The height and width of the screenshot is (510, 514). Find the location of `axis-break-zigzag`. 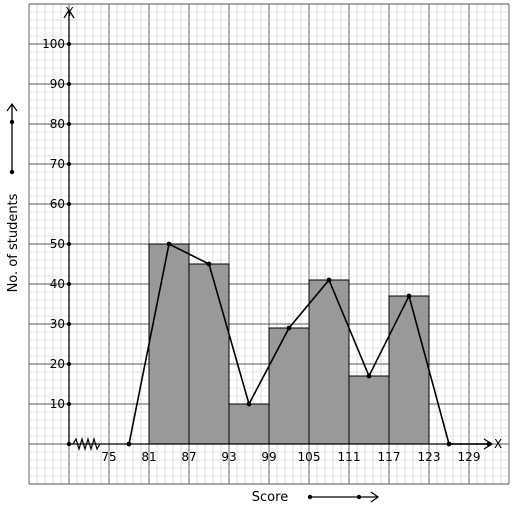

axis-break-zigzag is located at coordinates (86, 444).